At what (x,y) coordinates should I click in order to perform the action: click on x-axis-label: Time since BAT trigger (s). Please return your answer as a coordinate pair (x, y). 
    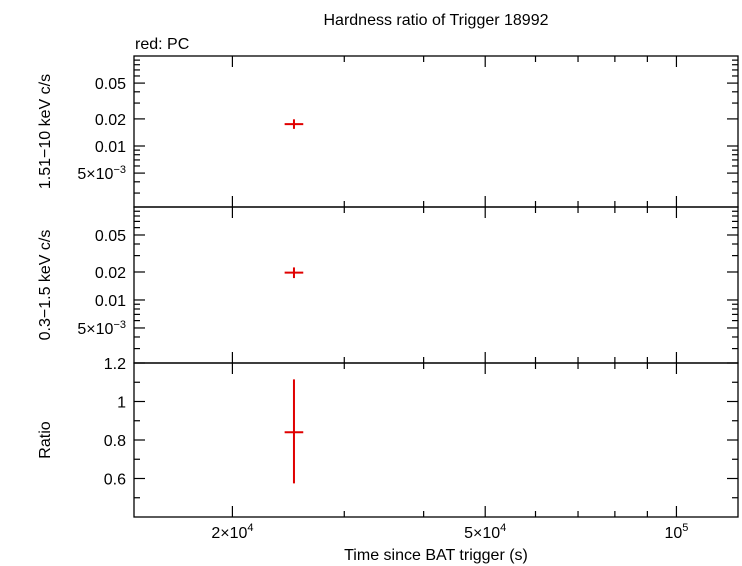
    Looking at the image, I should click on (436, 555).